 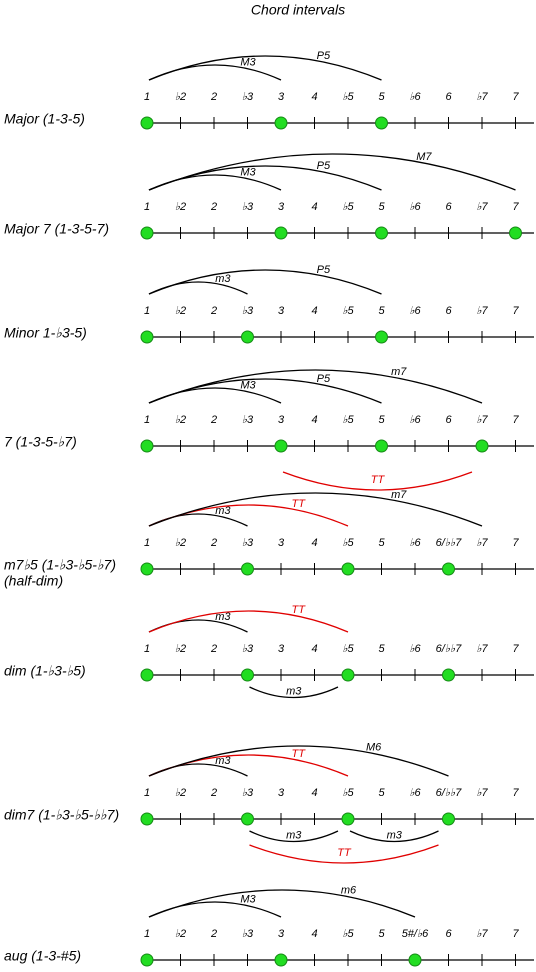 What do you see at coordinates (324, 56) in the screenshot?
I see `interval-label: P5` at bounding box center [324, 56].